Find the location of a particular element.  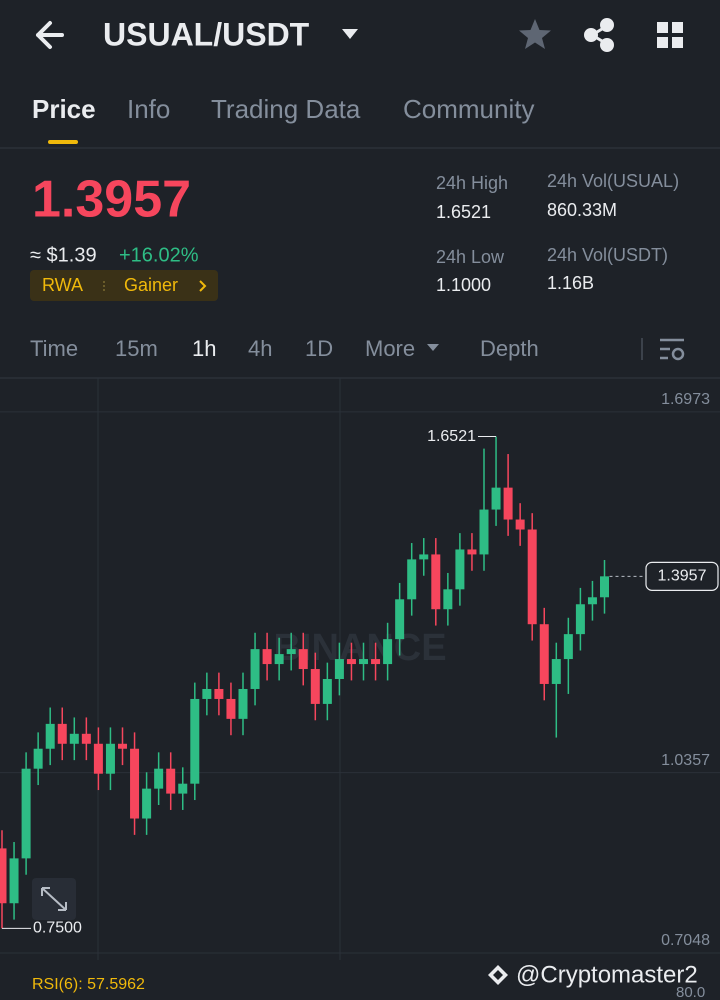

tab: Info is located at coordinates (148, 109).